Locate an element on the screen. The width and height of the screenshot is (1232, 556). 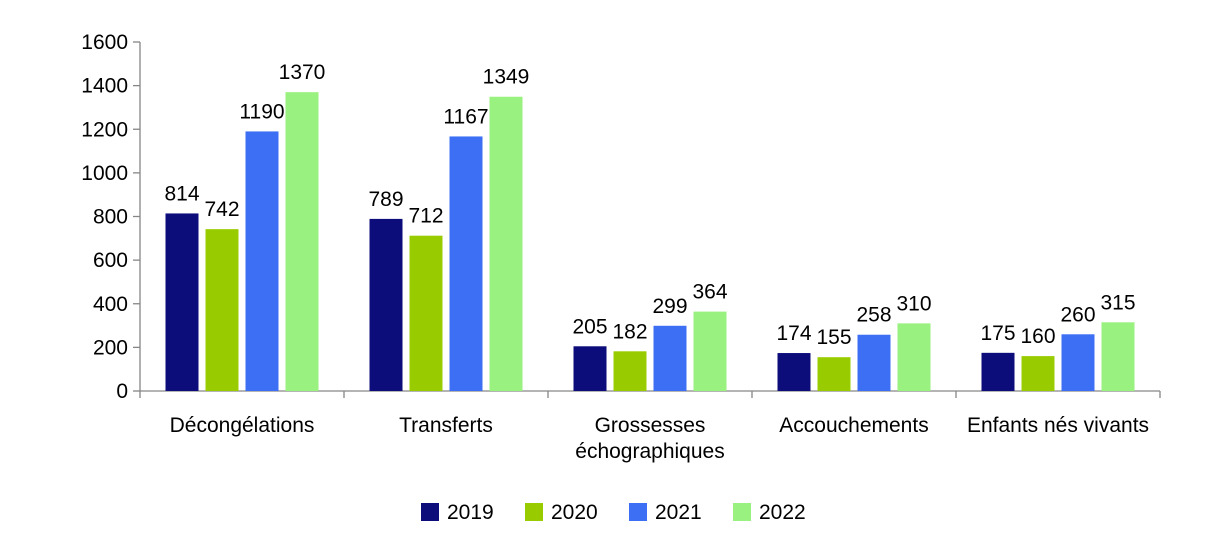
category-label: Transferts is located at coordinates (446, 425).